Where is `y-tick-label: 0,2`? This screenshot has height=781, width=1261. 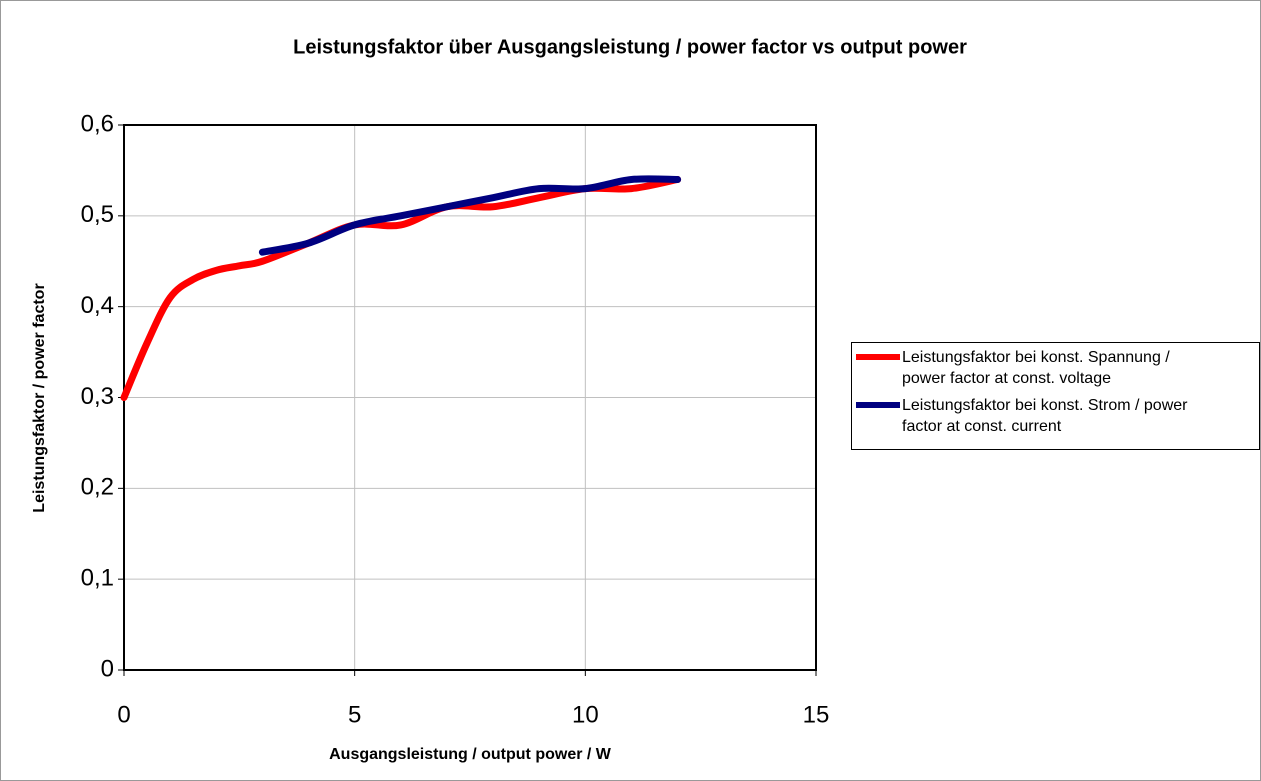
y-tick-label: 0,2 is located at coordinates (97, 487).